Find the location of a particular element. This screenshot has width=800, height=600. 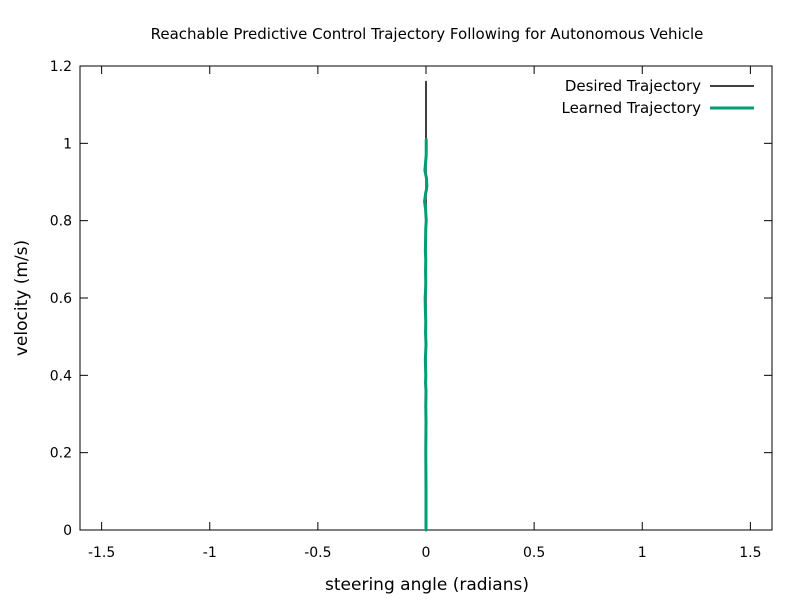

y-axis-label: velocity (m/s) is located at coordinates (22, 298).